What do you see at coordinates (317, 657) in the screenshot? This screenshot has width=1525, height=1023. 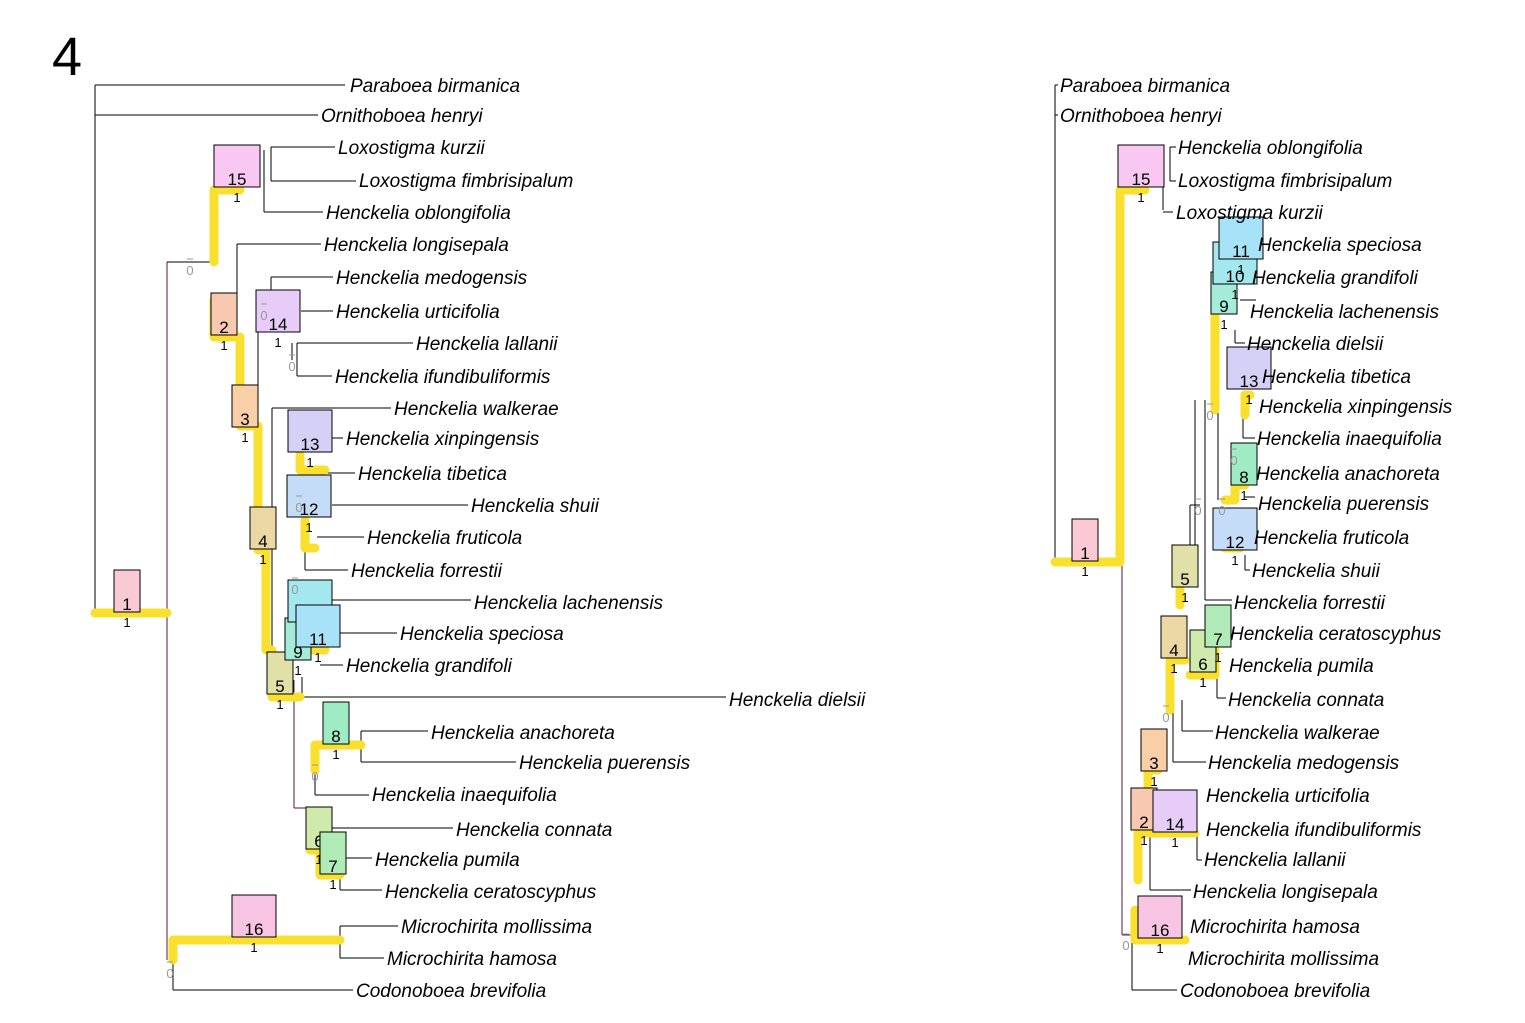 I see `node-support-11: 1` at bounding box center [317, 657].